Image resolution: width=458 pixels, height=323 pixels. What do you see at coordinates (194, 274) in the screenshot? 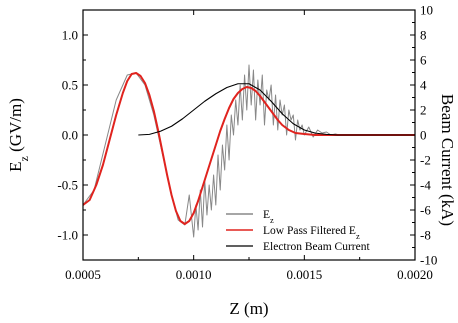
I see `x-tick-label-1: 0.0010` at bounding box center [194, 274].